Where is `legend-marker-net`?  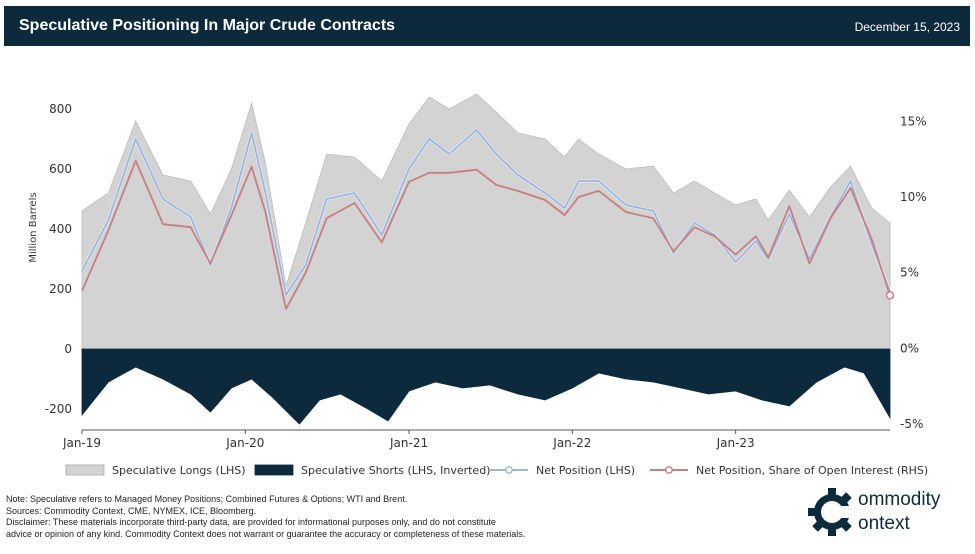
legend-marker-net is located at coordinates (509, 470).